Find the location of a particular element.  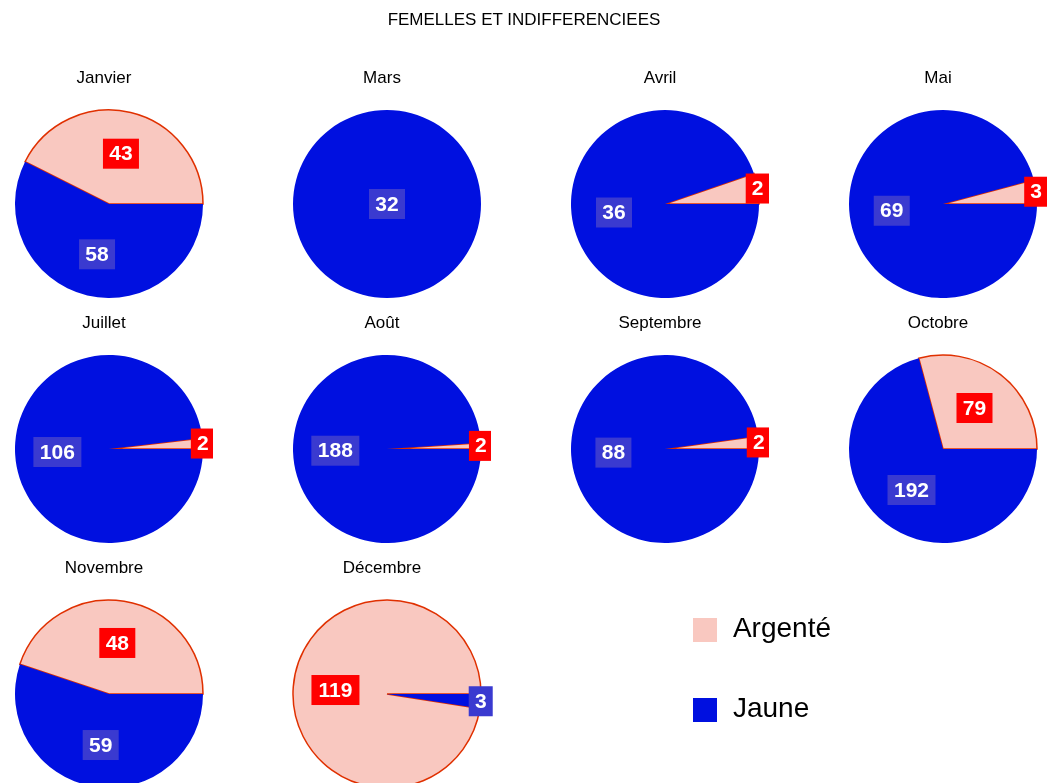

legend-label: Argenté is located at coordinates (781, 627).